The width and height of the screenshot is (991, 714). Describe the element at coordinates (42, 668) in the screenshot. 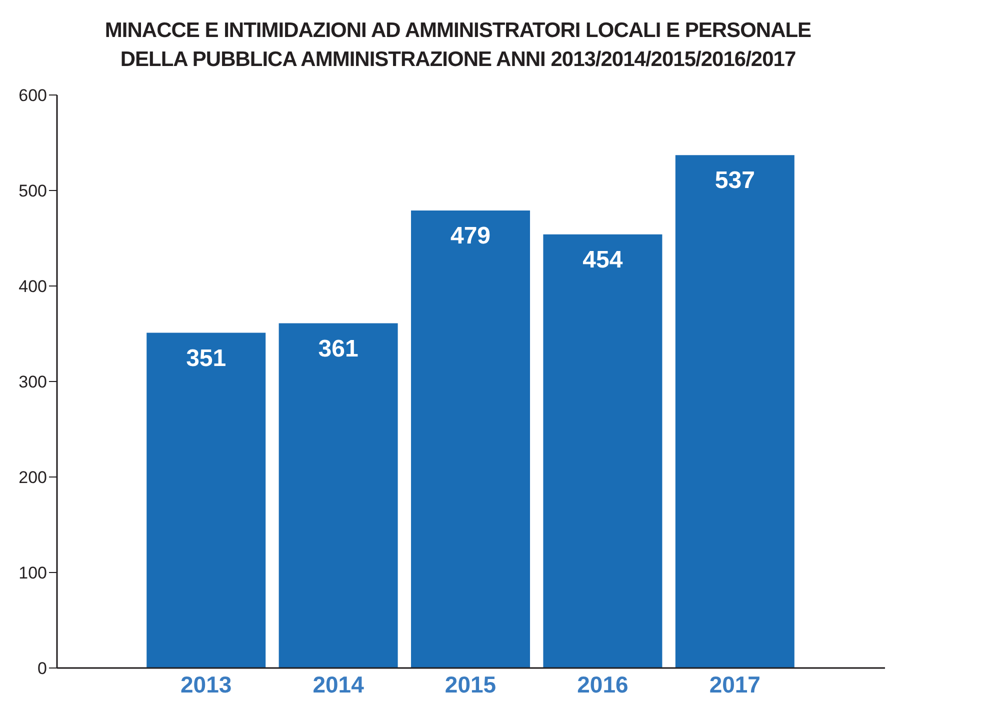

I see `y-tick-label: 0` at that location.